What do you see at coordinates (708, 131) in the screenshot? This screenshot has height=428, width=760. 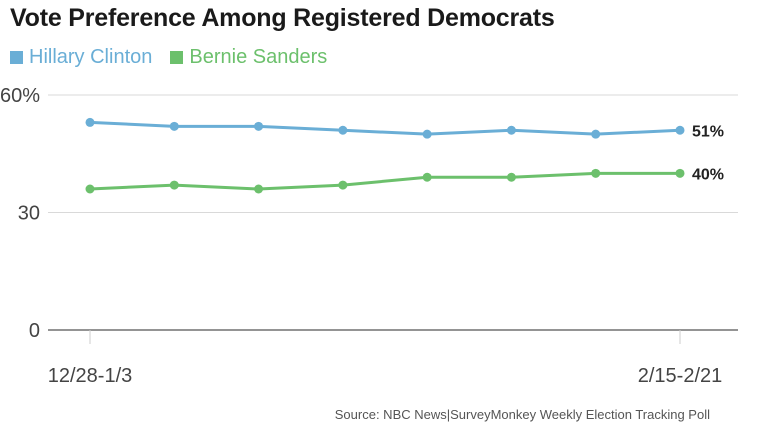 I see `end-value-label-clinton: 51%` at bounding box center [708, 131].